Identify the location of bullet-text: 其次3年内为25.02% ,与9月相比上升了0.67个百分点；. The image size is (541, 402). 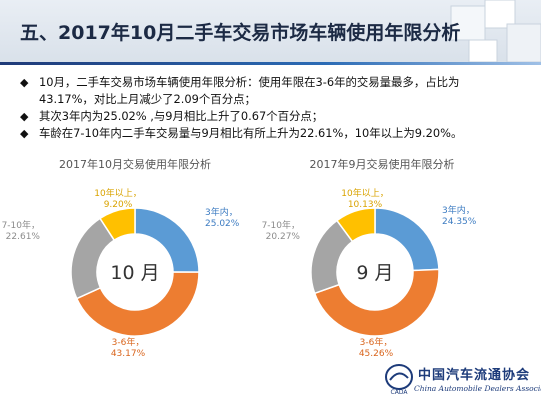
(181, 116).